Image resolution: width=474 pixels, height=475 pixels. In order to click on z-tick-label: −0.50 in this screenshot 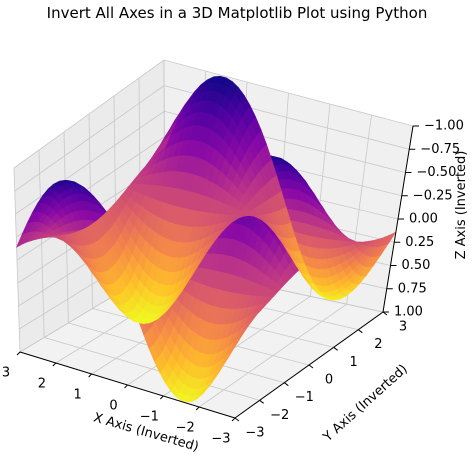, I will do `click(437, 172)`.